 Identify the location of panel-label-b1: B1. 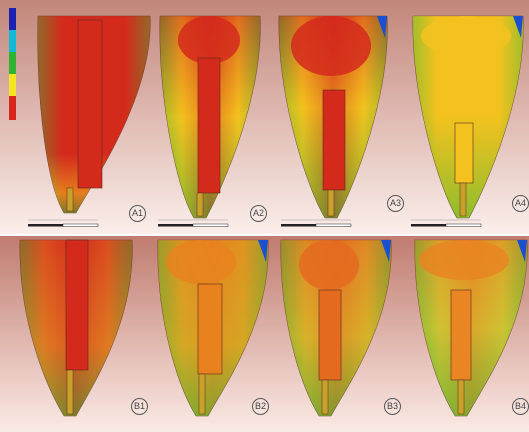
(139, 406).